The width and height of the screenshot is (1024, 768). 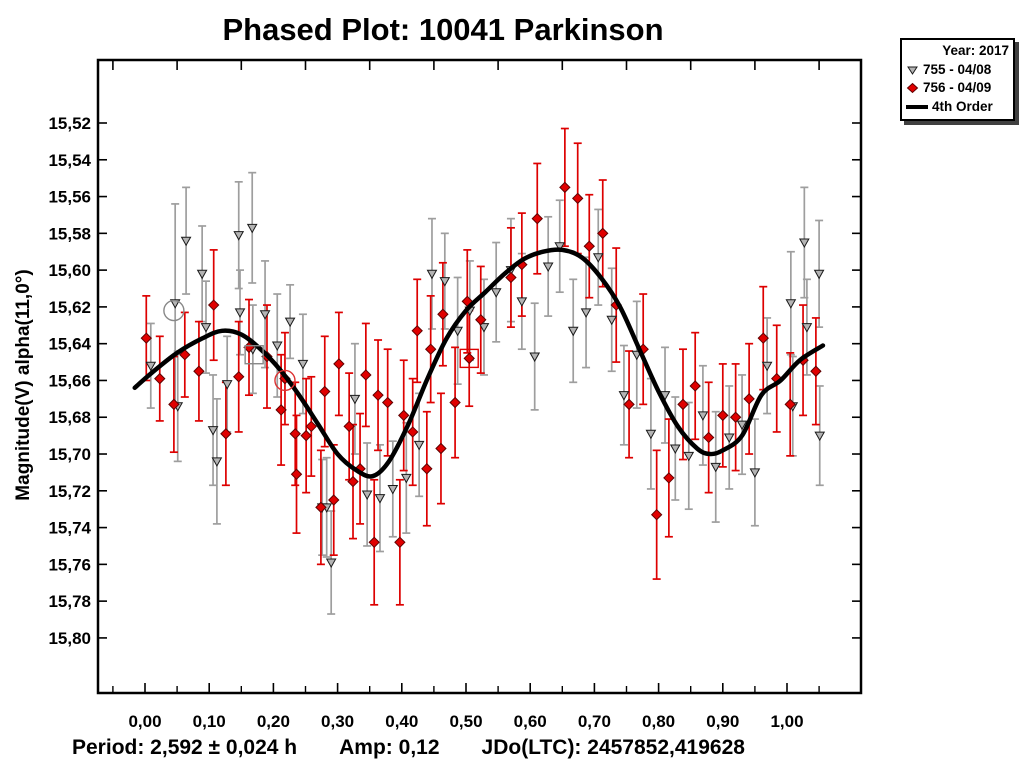 I want to click on y-tick-label: 15,80, so click(x=69, y=638).